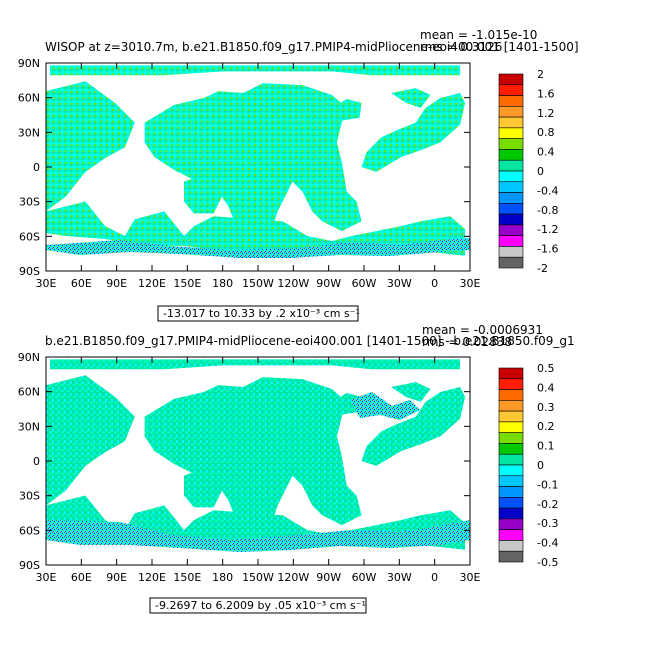 This screenshot has height=647, width=647. Describe the element at coordinates (399, 577) in the screenshot. I see `panel-2-x-tick-label: 30W` at that location.